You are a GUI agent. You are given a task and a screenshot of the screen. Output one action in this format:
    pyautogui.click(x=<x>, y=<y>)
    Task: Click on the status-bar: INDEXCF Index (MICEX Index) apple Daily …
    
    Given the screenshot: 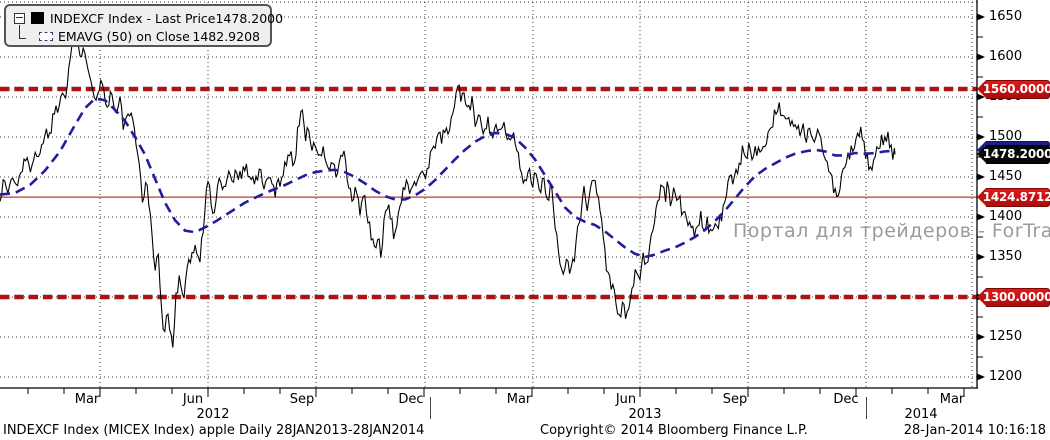 What is the action you would take?
    pyautogui.click(x=525, y=431)
    